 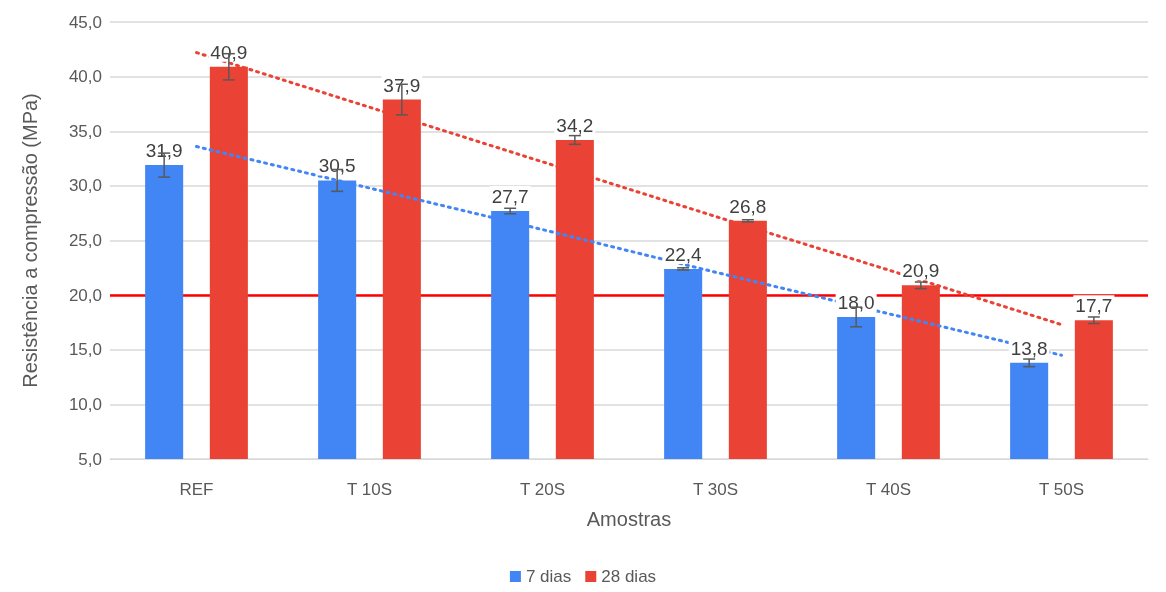 I want to click on x-tick-label: T 50S, so click(x=1061, y=489).